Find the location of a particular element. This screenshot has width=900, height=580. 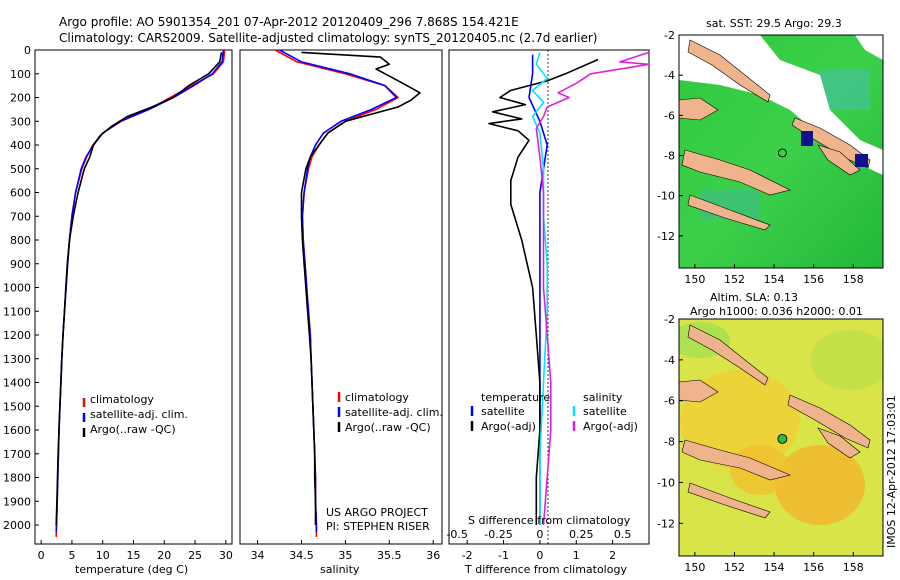

no-data-mask is located at coordinates (869, 47).